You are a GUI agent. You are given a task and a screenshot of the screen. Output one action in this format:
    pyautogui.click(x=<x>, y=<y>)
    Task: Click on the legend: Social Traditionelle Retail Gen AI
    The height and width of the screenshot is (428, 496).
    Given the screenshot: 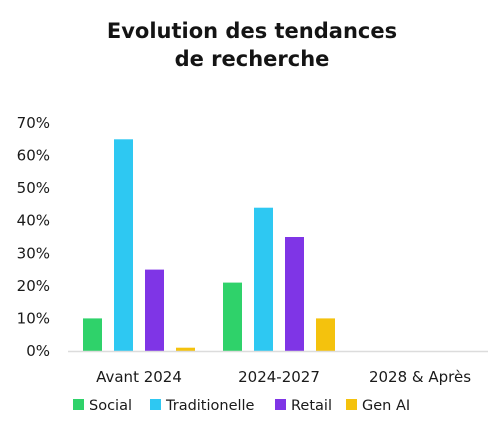 What is the action you would take?
    pyautogui.click(x=241, y=406)
    